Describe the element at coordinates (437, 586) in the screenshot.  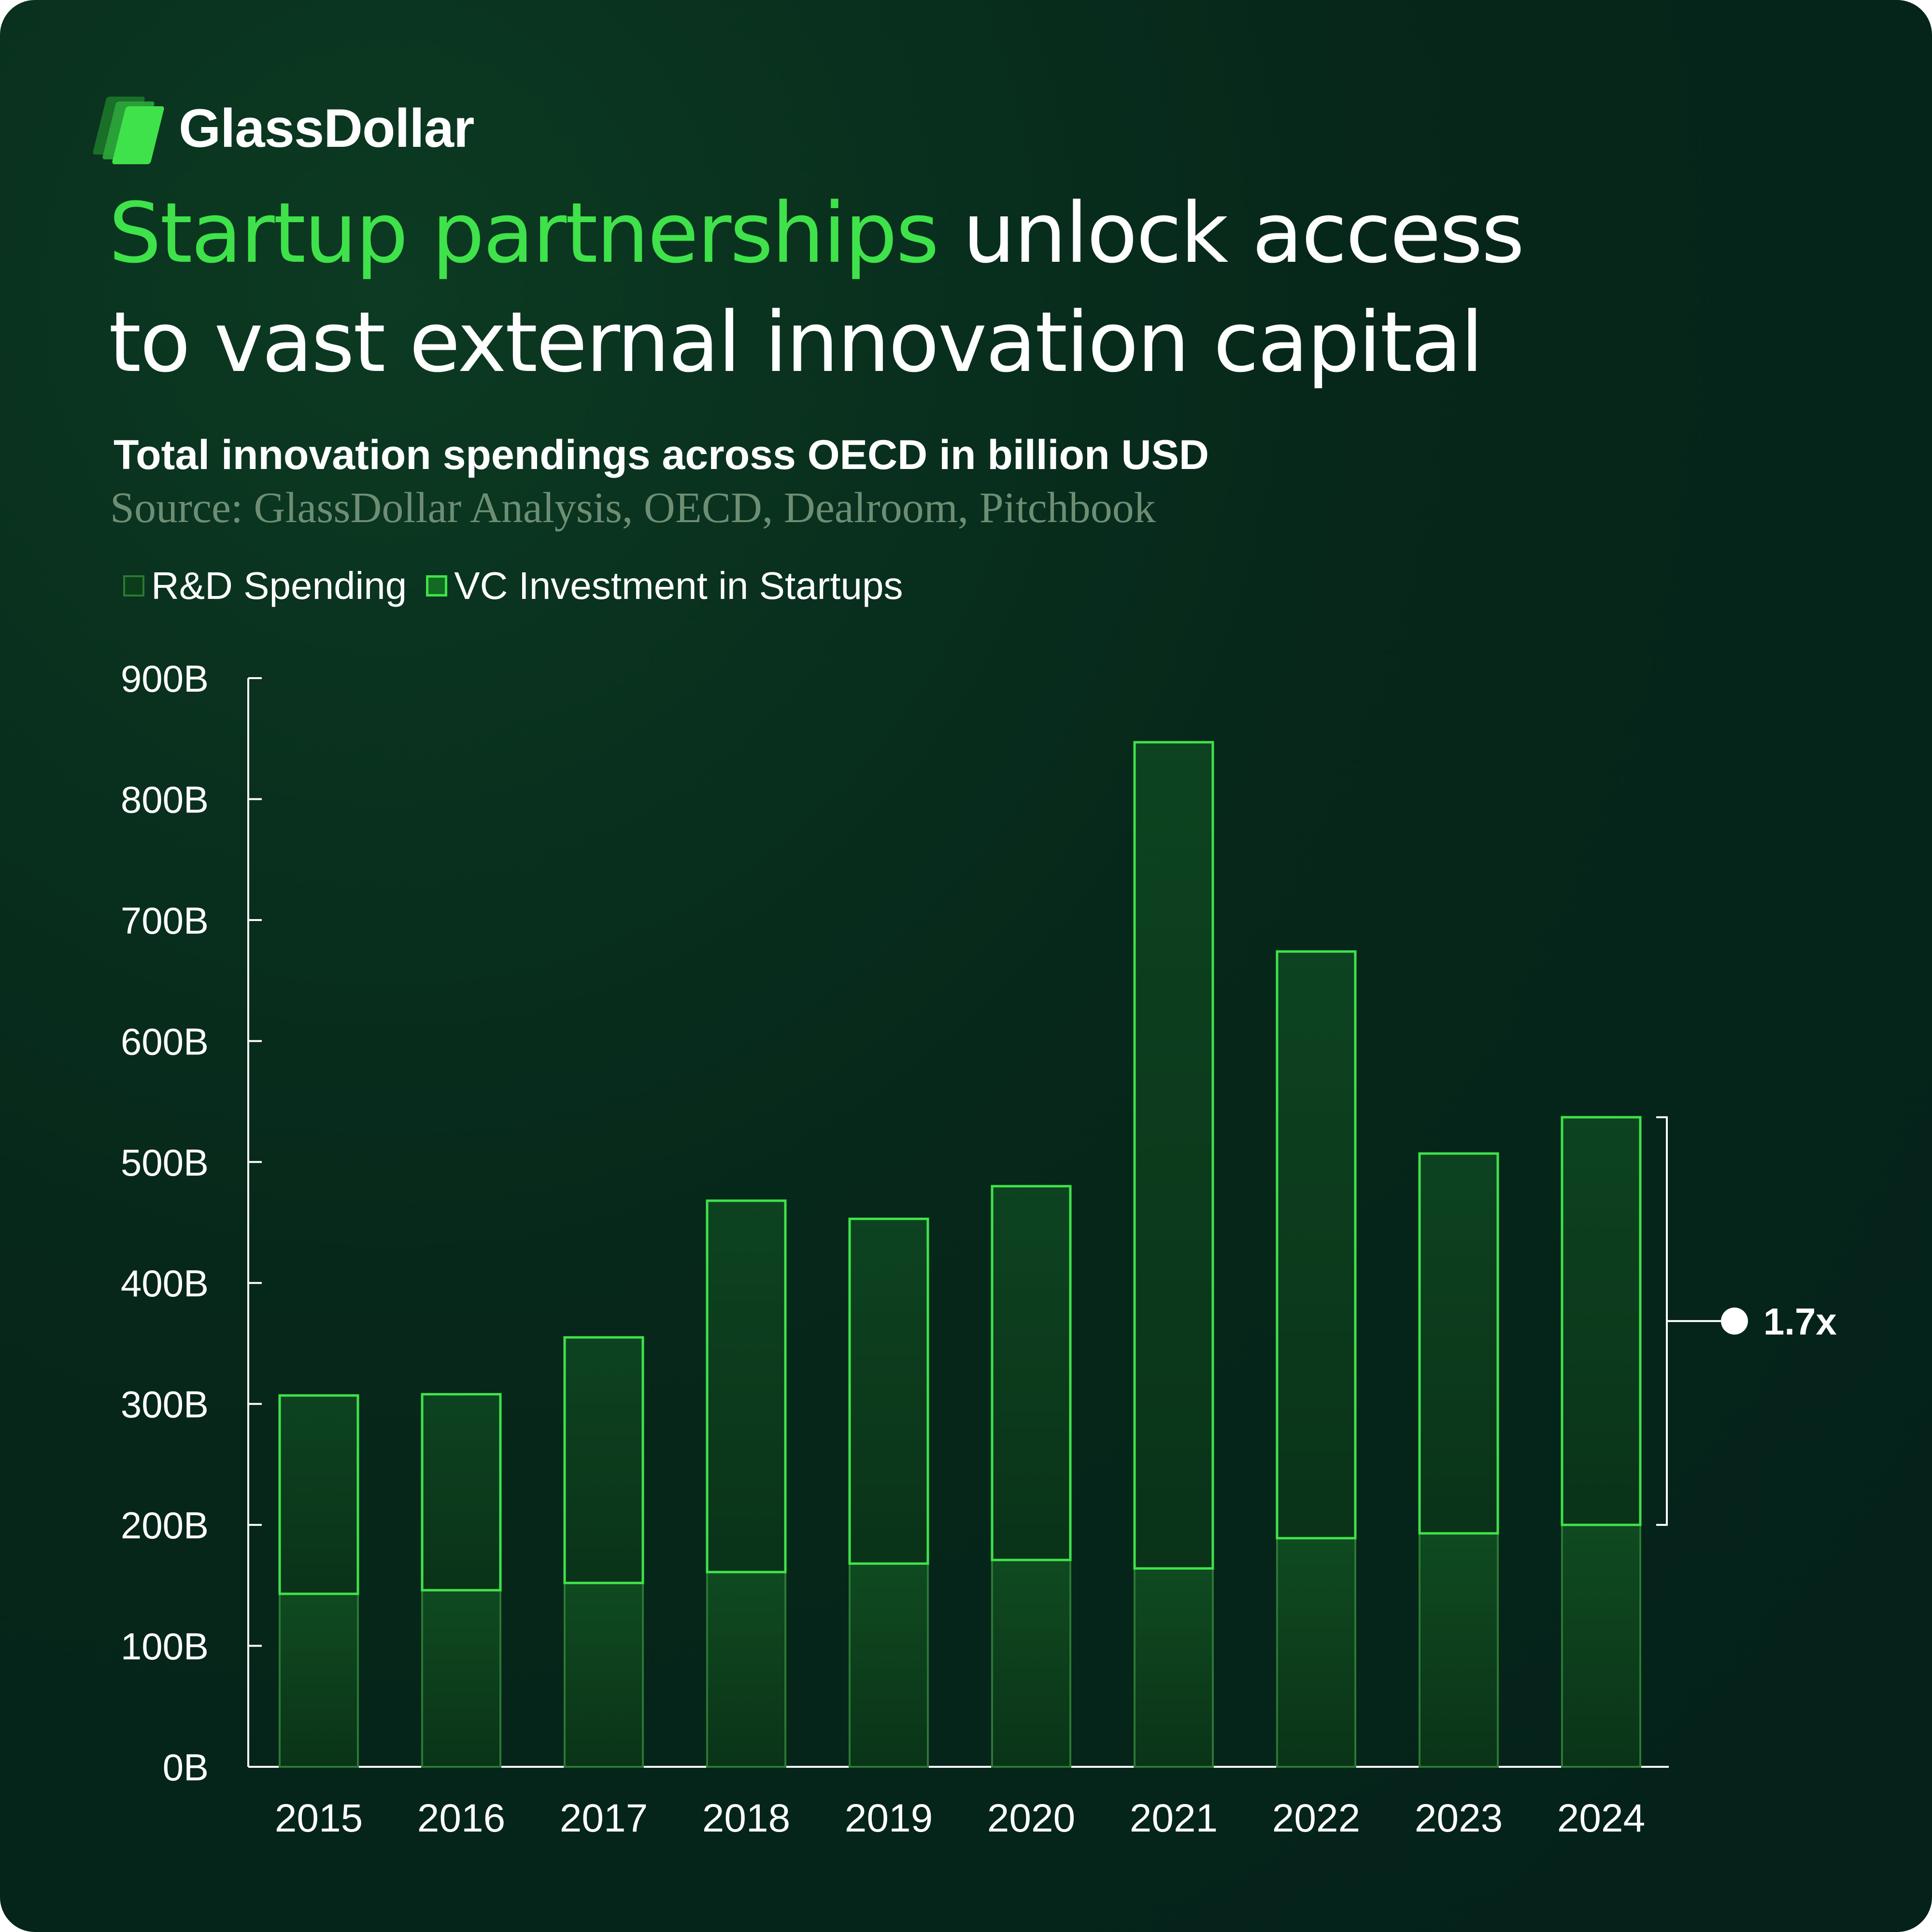
I see `legend-swatch-vc` at that location.